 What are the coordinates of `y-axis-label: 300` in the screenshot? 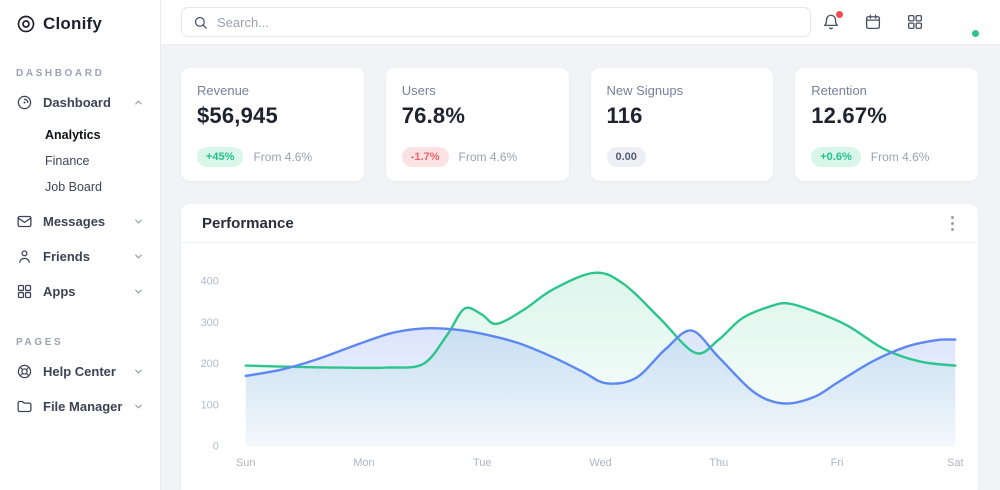 It's located at (210, 323).